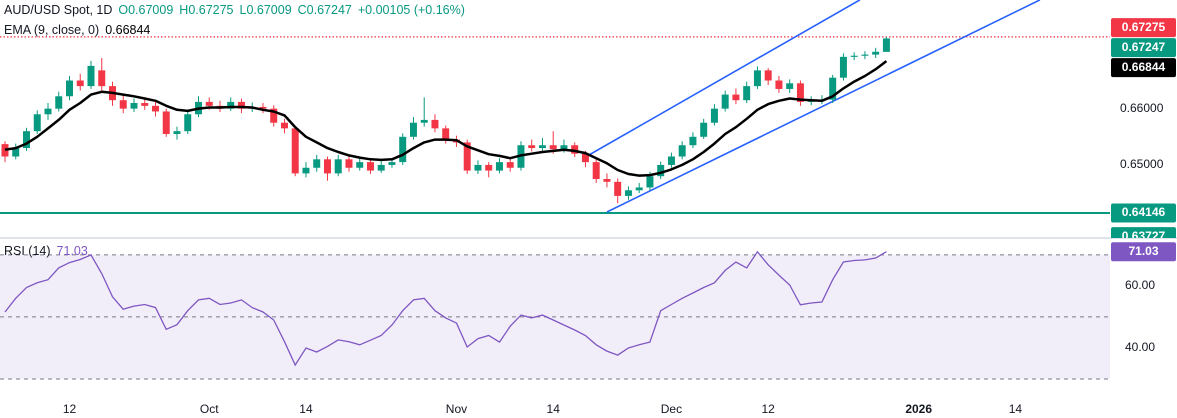  I want to click on symbol: AUD/USD Spot, 1D, so click(58, 10).